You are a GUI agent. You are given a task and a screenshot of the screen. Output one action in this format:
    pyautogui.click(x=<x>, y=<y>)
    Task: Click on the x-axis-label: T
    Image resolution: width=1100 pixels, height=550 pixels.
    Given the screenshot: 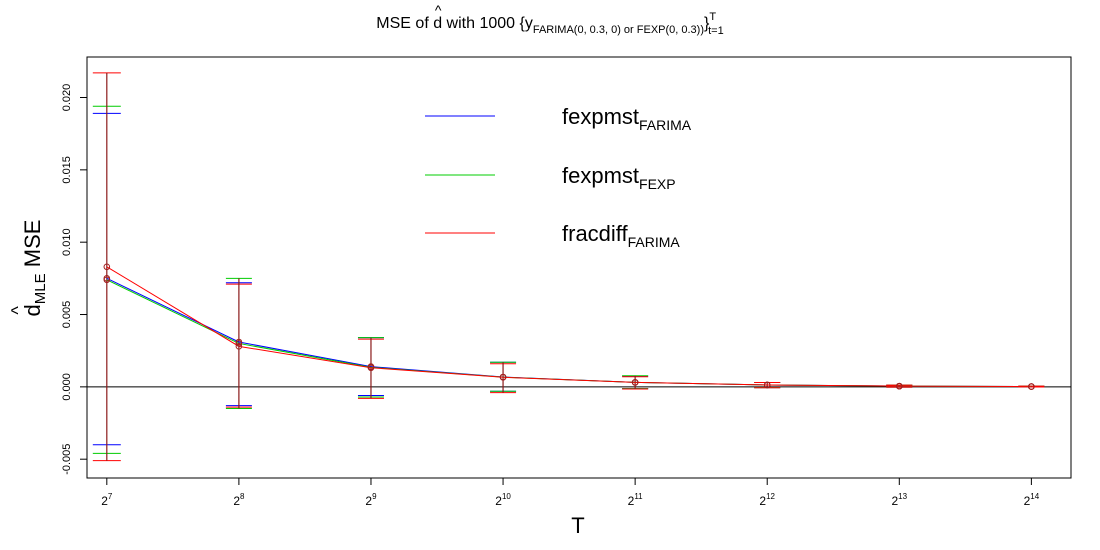 What is the action you would take?
    pyautogui.click(x=577, y=525)
    